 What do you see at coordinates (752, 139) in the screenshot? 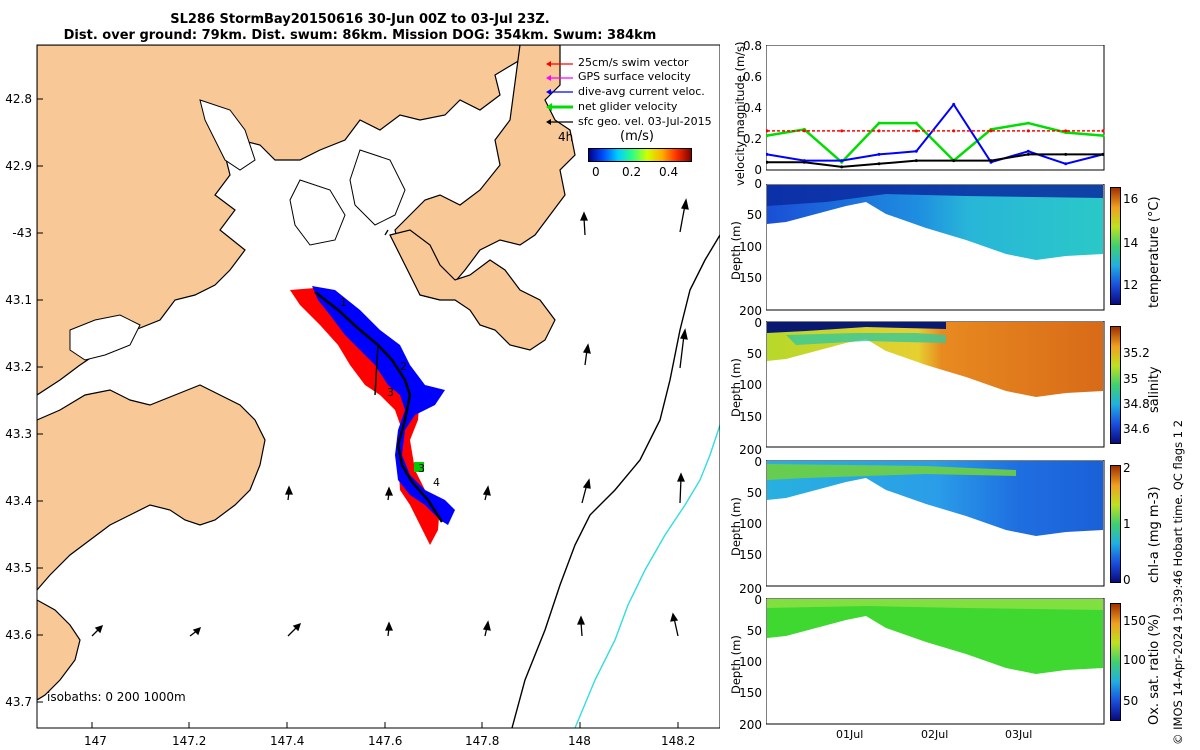
I see `vel-ytick: 0.2` at bounding box center [752, 139].